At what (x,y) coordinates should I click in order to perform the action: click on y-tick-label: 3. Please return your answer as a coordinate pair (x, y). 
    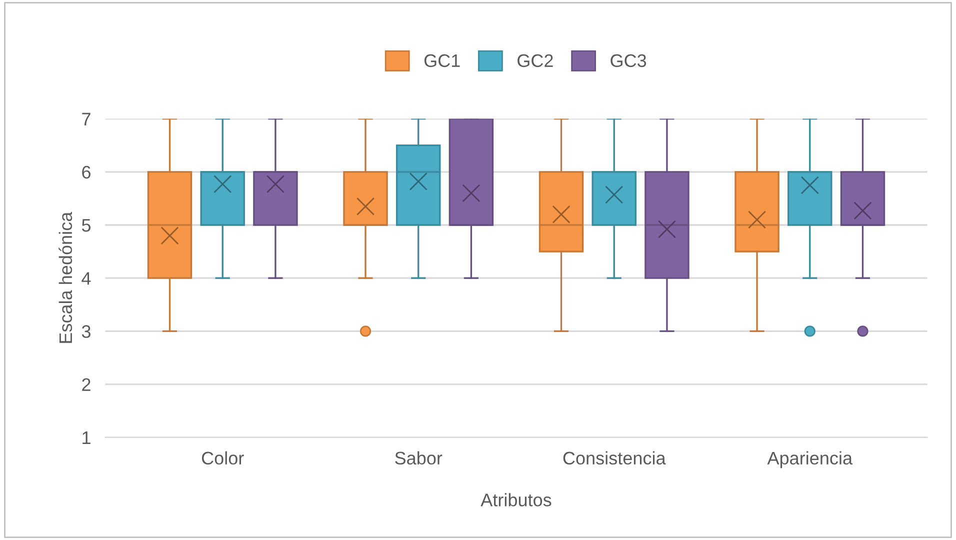
    Looking at the image, I should click on (86, 331).